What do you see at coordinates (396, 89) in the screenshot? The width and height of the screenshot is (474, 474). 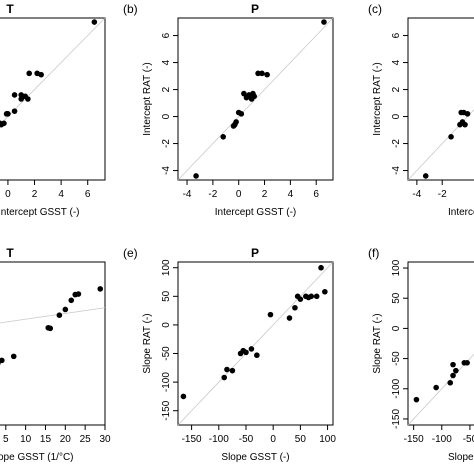 I see `panel-3-ytick-label-3: 2` at bounding box center [396, 89].